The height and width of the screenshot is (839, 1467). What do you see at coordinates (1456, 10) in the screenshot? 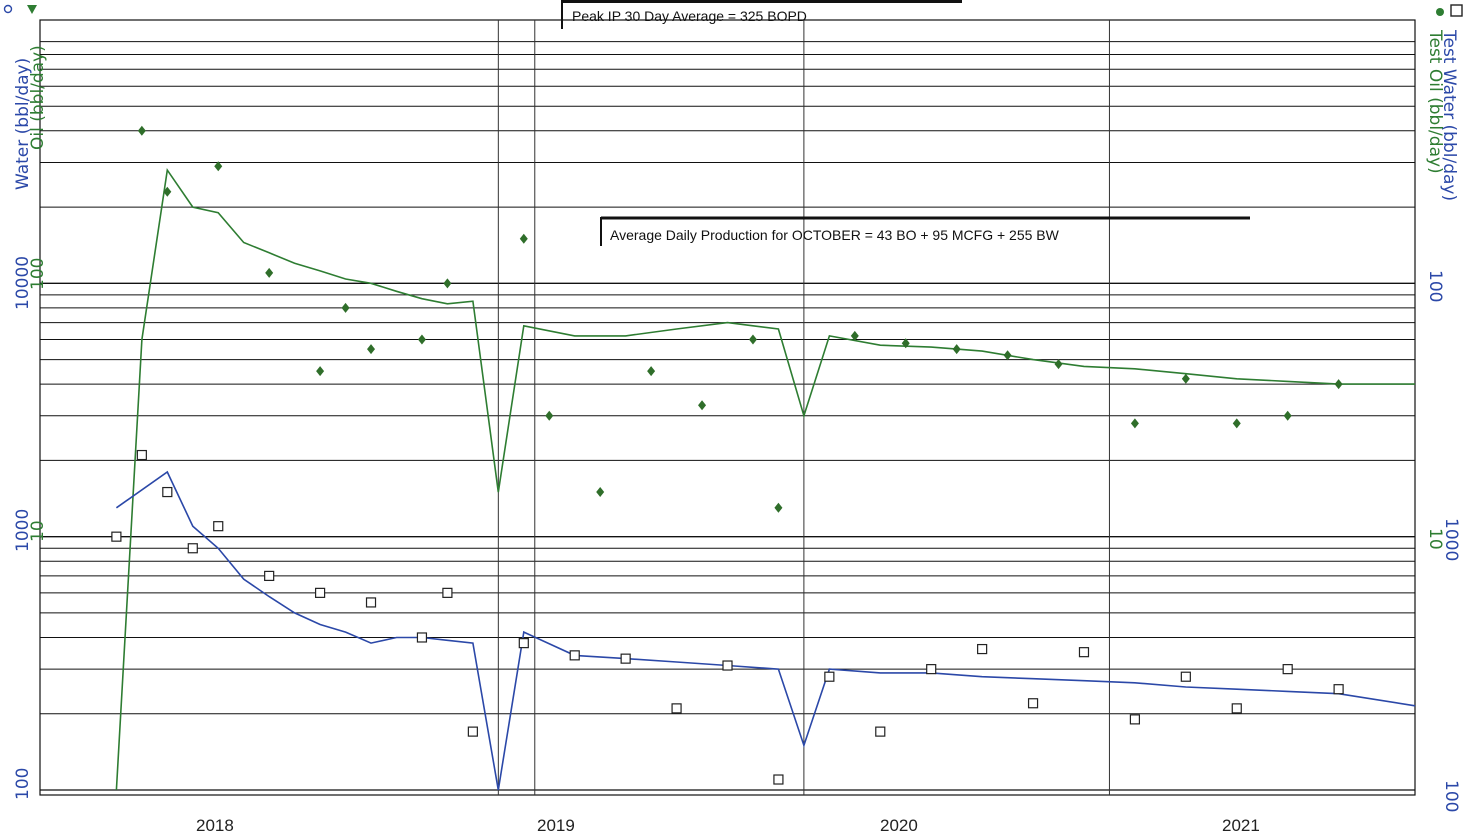
I see `legend-square-icon` at bounding box center [1456, 10].